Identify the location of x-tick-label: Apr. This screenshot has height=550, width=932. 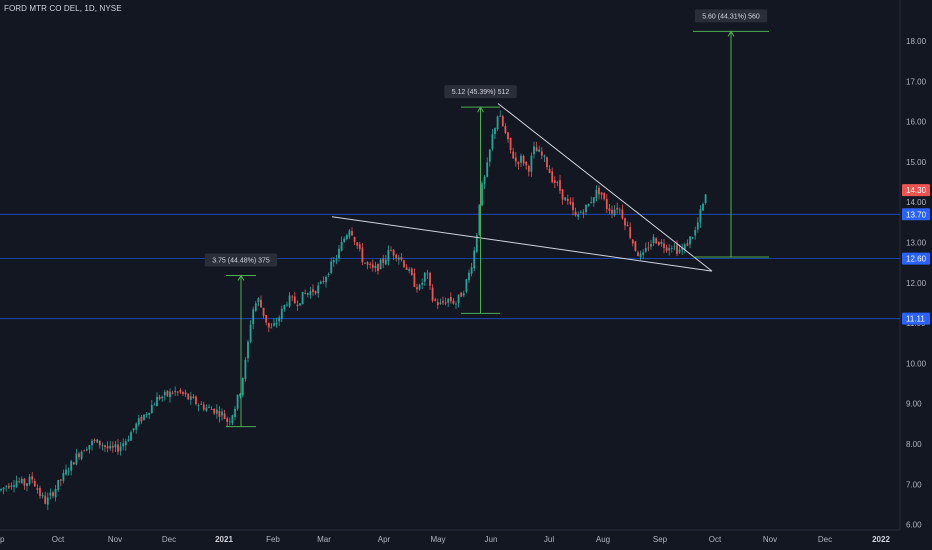
(384, 539).